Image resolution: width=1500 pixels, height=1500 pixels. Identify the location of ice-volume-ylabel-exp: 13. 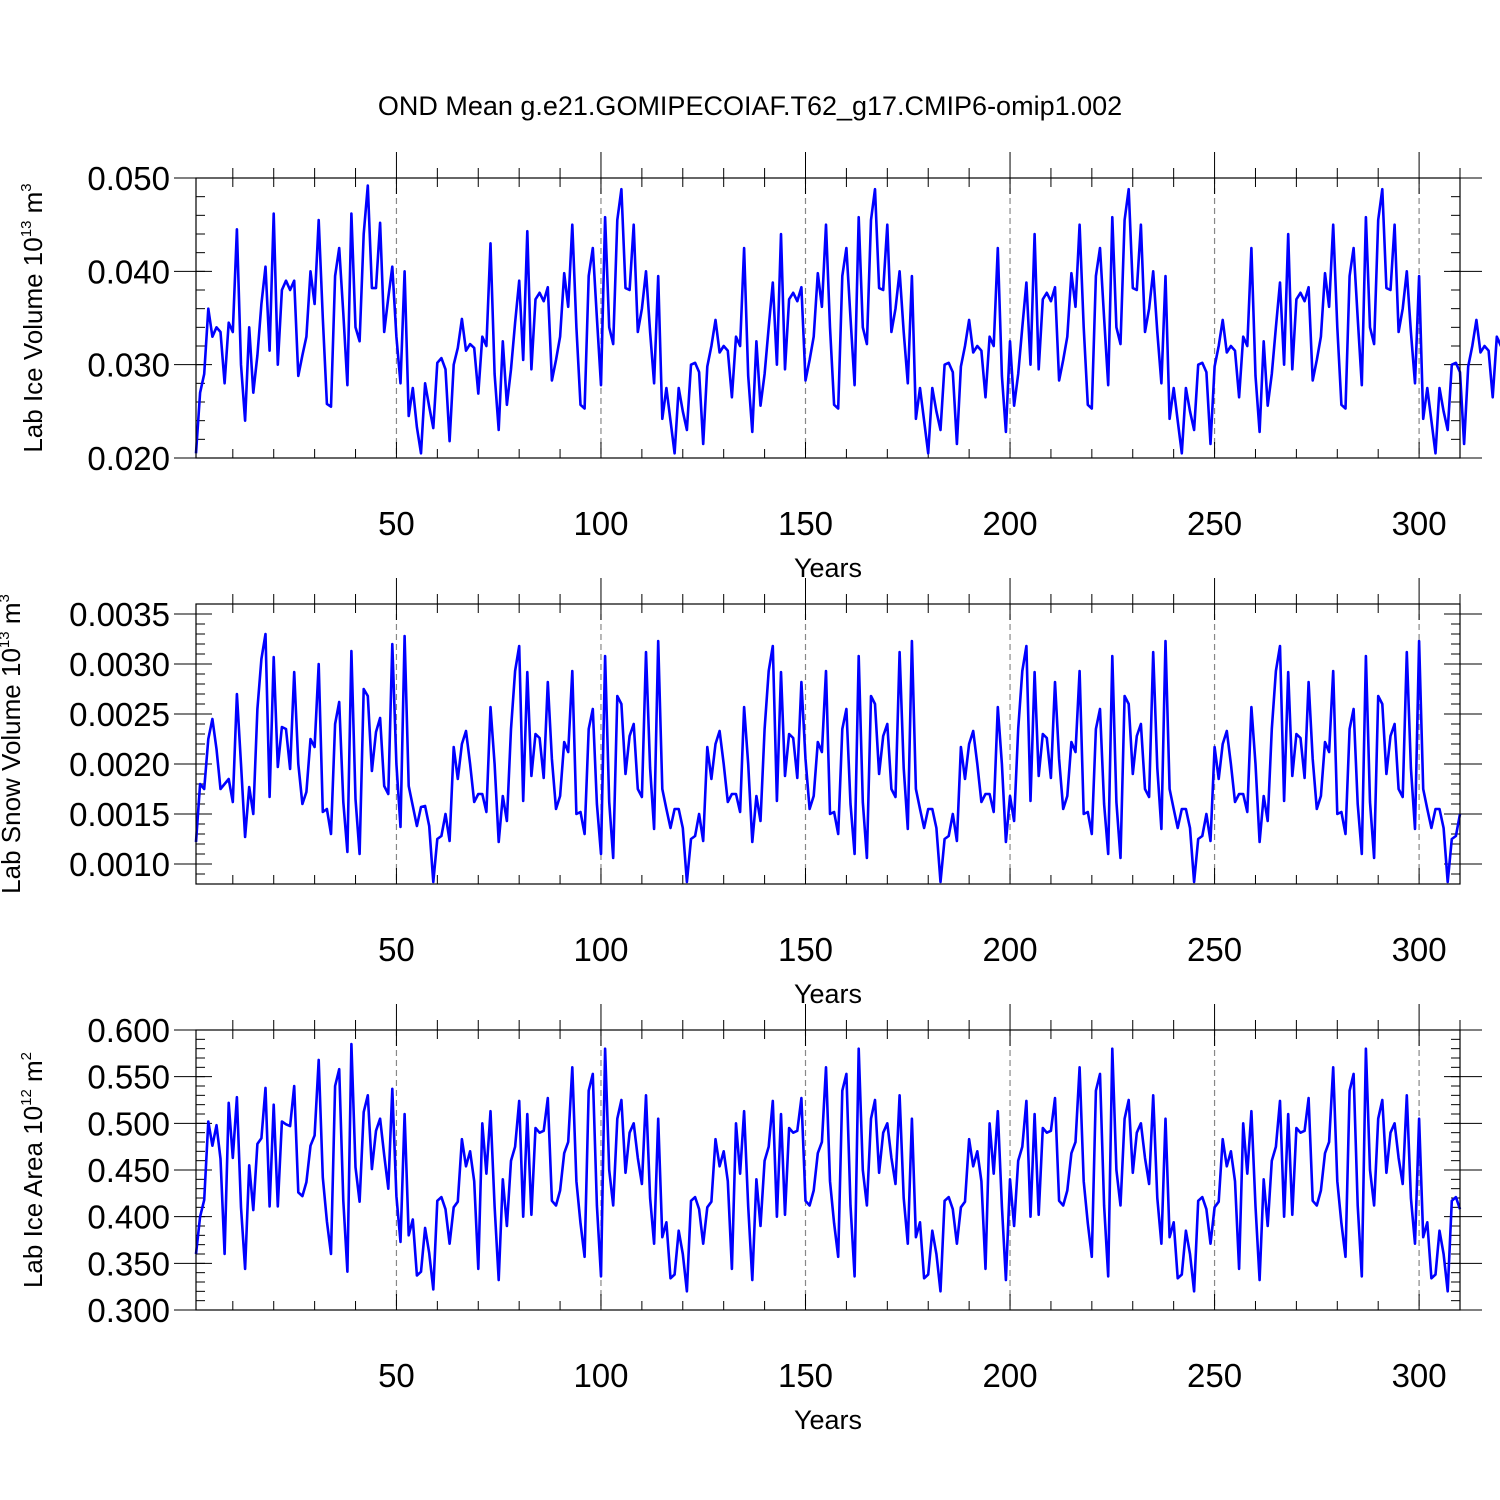
(26, 229).